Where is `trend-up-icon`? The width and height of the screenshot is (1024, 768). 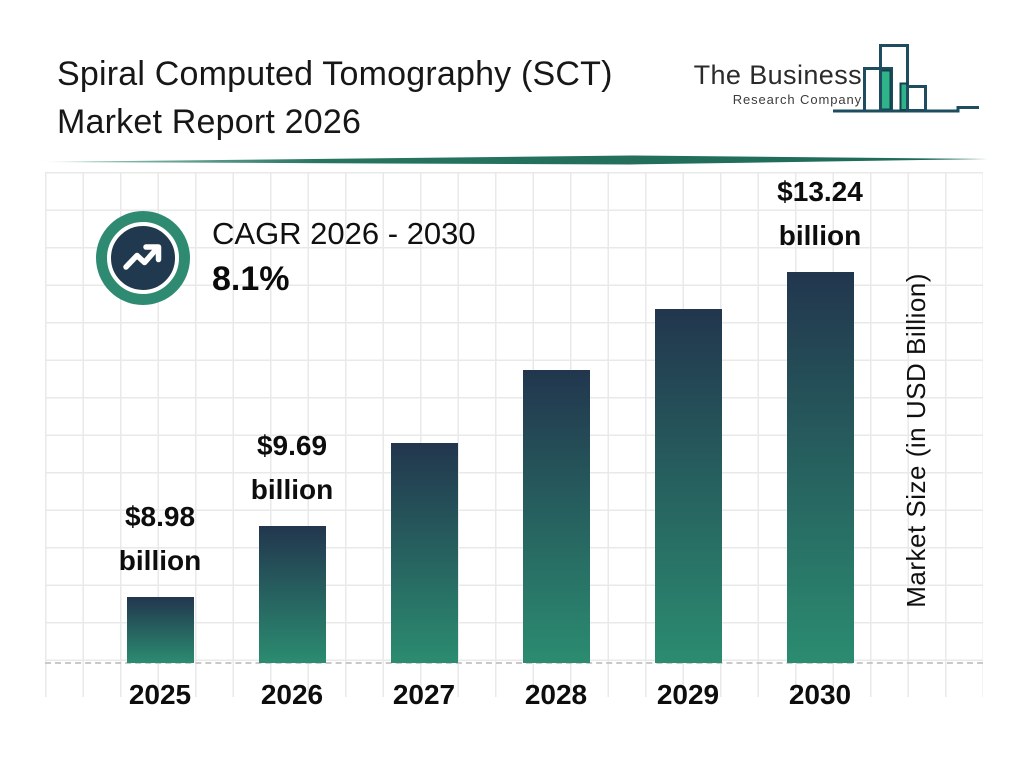
trend-up-icon is located at coordinates (143, 258).